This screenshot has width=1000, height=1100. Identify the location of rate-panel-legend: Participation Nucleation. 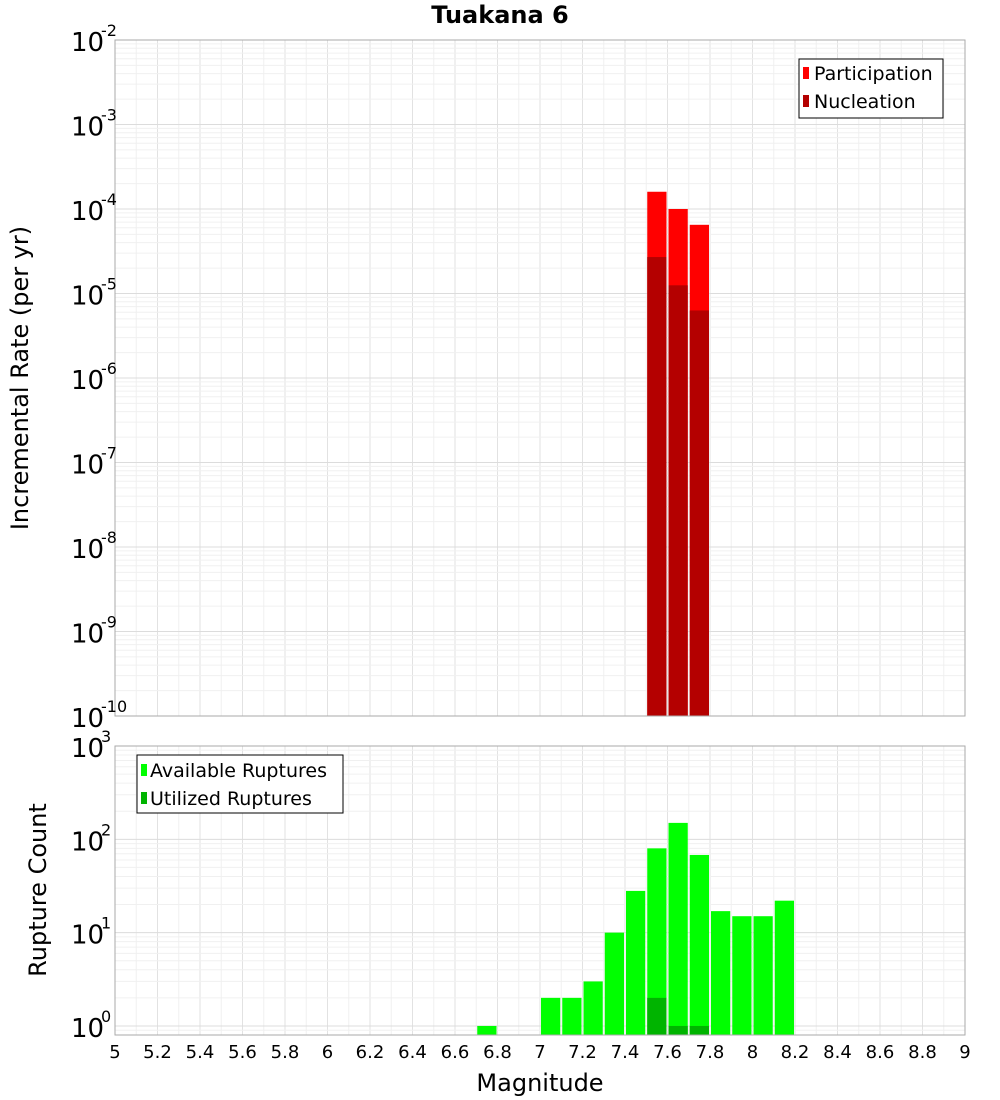
(871, 88).